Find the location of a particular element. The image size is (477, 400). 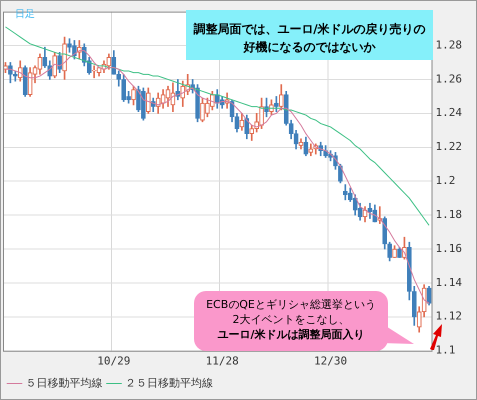

y-tick-label: 1.28 is located at coordinates (449, 45).